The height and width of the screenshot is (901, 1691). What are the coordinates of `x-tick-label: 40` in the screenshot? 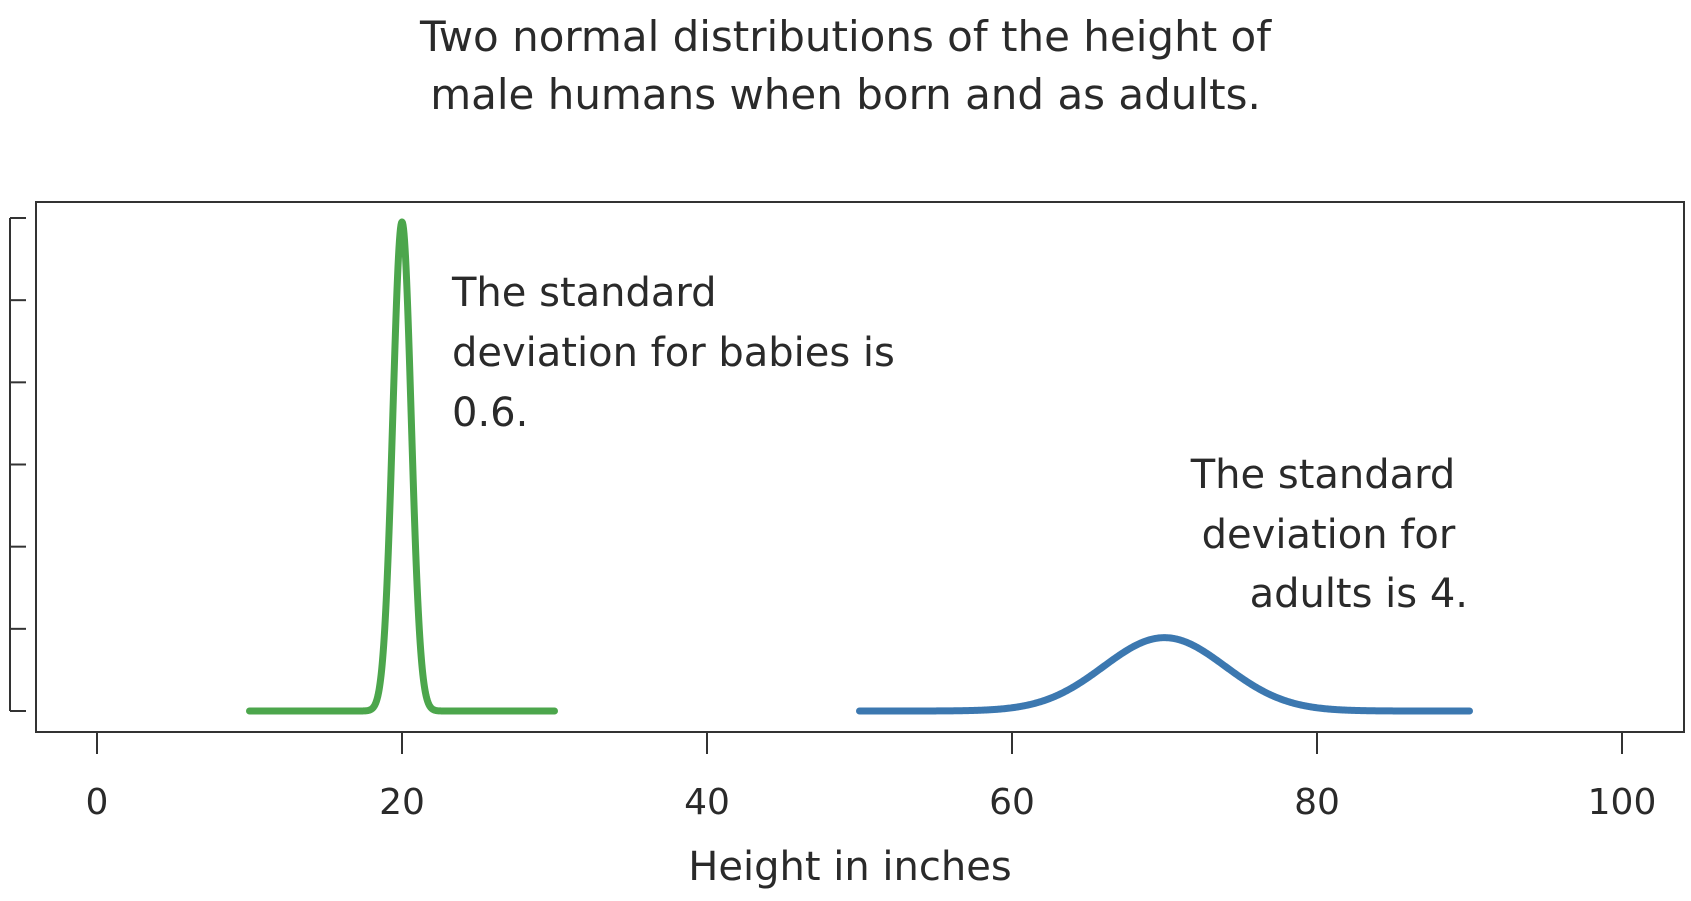 It's located at (707, 802).